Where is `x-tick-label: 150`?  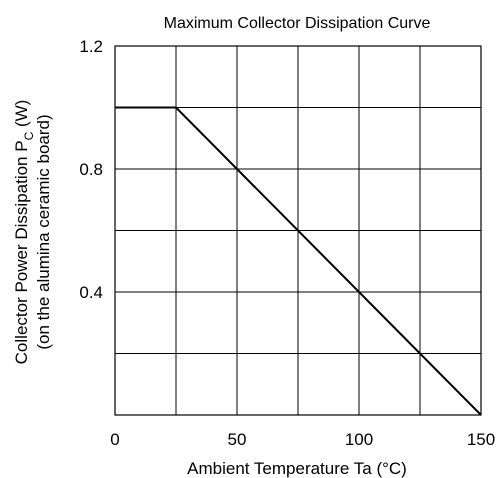
x-tick-label: 150 is located at coordinates (481, 439).